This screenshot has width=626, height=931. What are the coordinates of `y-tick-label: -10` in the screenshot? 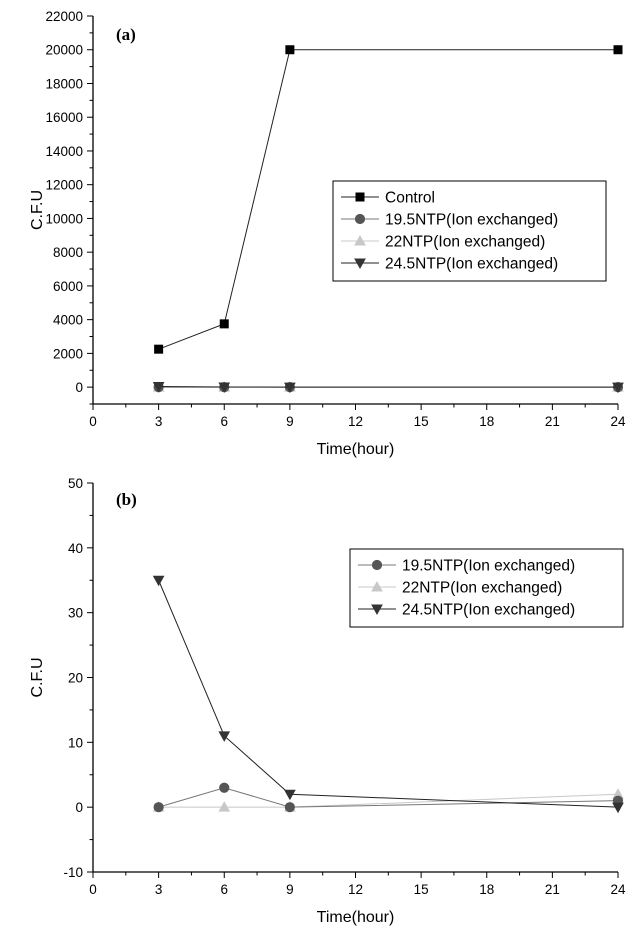 It's located at (73, 872).